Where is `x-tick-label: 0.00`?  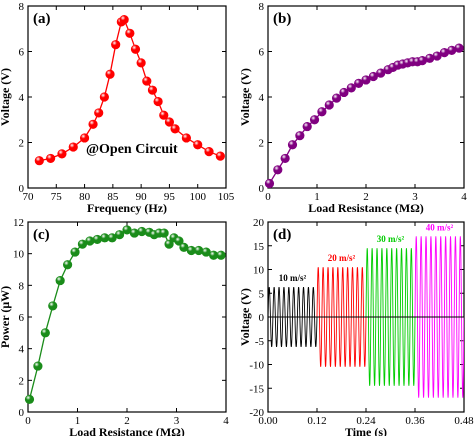 x-tick-label: 0.00 is located at coordinates (268, 421).